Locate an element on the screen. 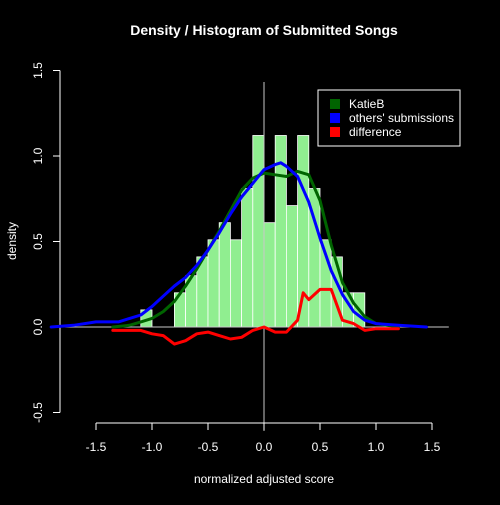  chart-title: Density / Histogram of Submitted Songs is located at coordinates (264, 30).